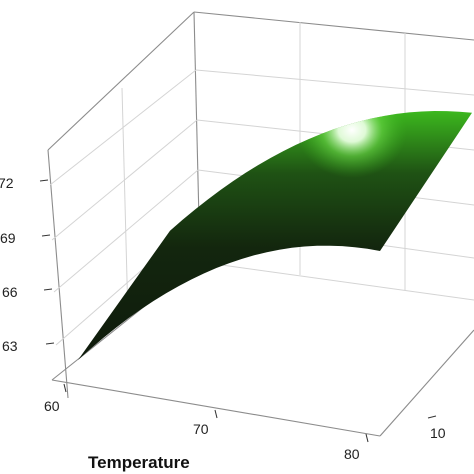 The height and width of the screenshot is (474, 474). Describe the element at coordinates (352, 454) in the screenshot. I see `x-tick-label: 80` at that location.